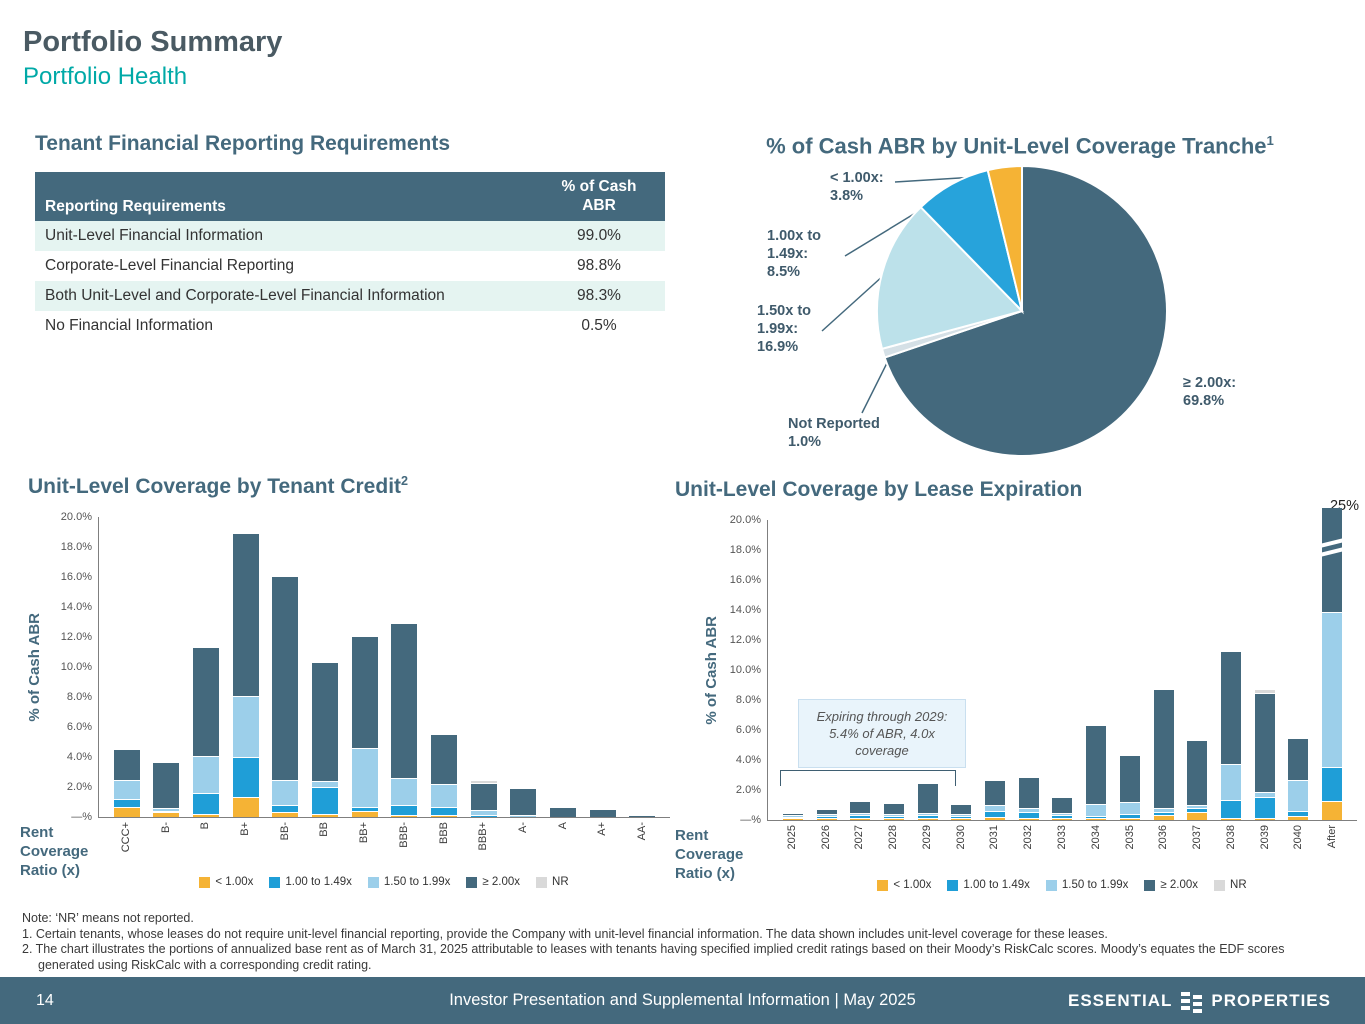  What do you see at coordinates (364, 833) in the screenshot?
I see `x-axis-label-text: BB+` at bounding box center [364, 833].